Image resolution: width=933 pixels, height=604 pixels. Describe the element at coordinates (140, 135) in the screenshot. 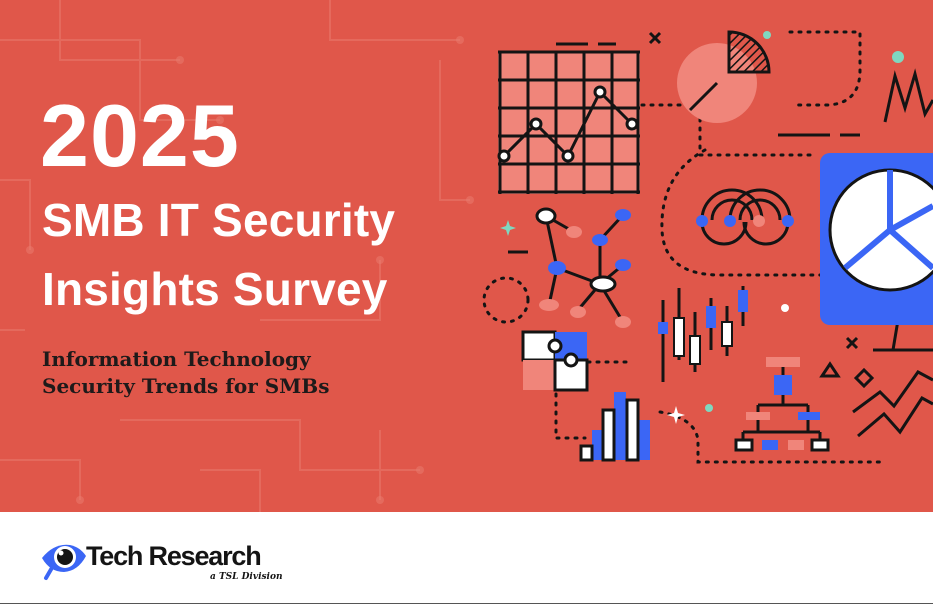

I see `cover-year: 2025` at that location.